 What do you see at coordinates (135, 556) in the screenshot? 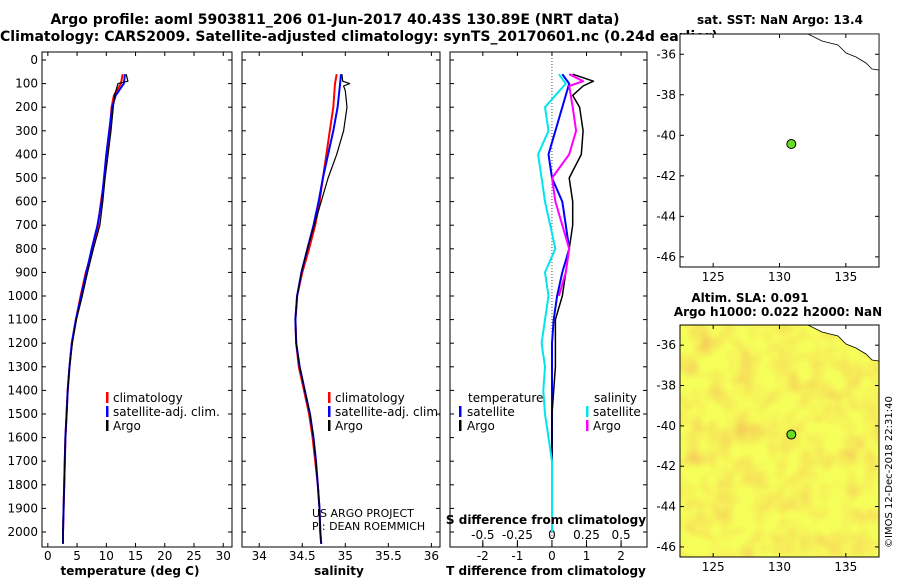
I see `x-tick-label: 15` at bounding box center [135, 556].